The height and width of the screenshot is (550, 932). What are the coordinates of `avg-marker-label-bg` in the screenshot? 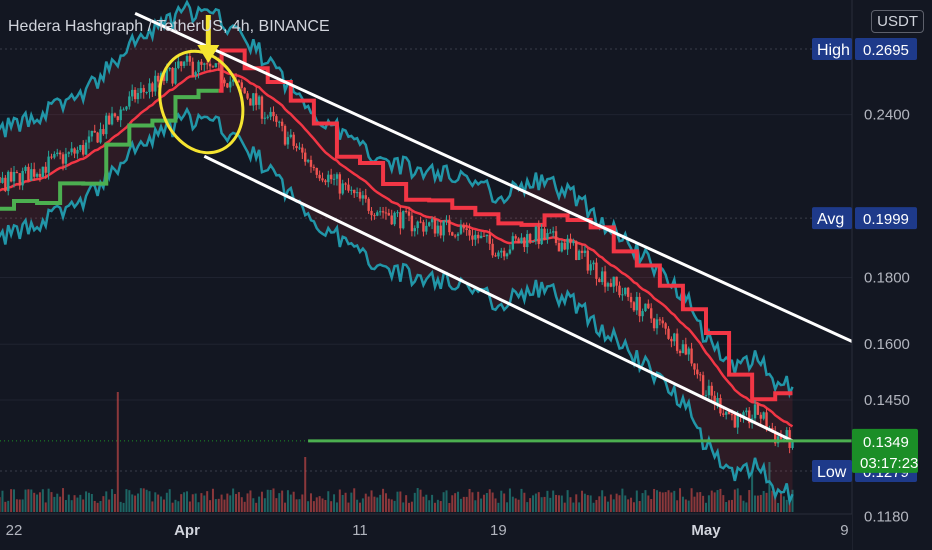 It's located at (832, 218).